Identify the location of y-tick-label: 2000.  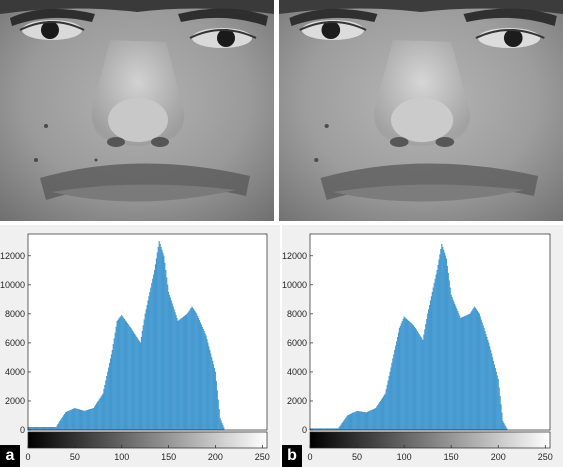
(15, 401).